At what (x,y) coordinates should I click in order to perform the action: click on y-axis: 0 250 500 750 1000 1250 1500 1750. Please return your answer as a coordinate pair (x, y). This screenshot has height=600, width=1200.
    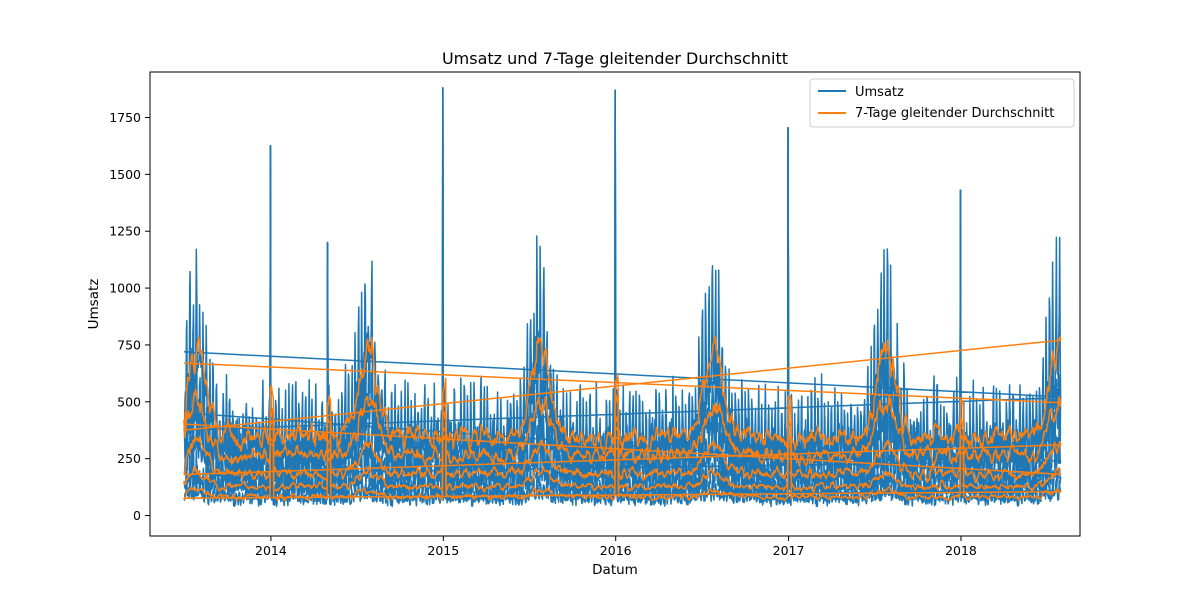
    Looking at the image, I should click on (129, 316).